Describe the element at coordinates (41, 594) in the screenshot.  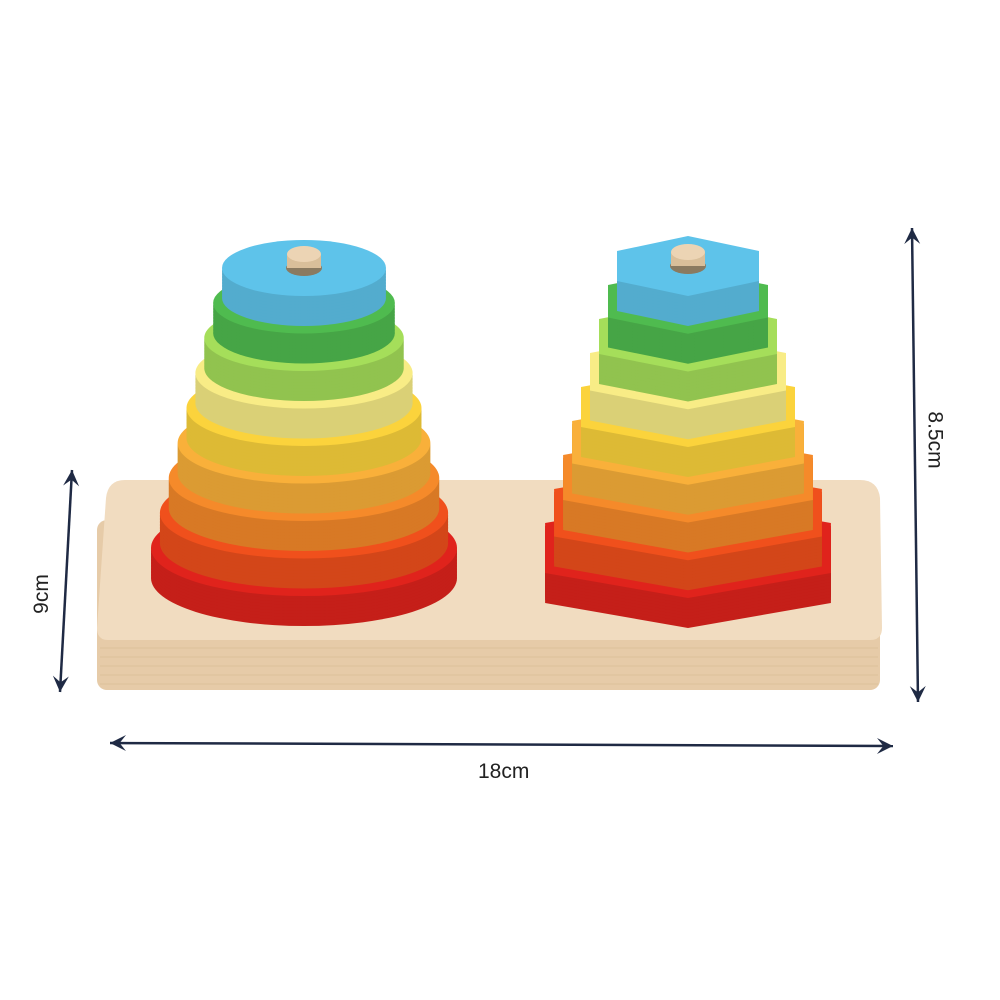
I see `depth-label: 9cm` at that location.